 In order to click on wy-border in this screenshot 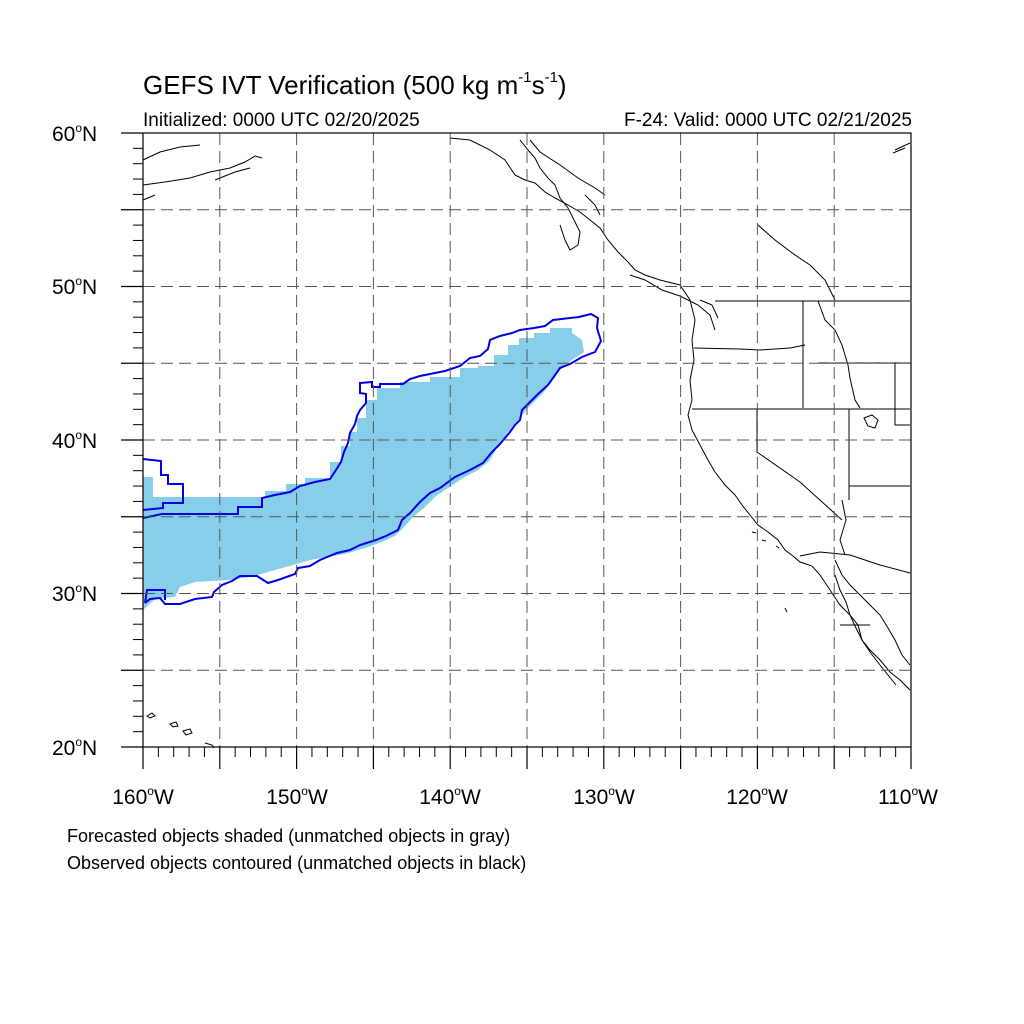, I will do `click(864, 394)`.